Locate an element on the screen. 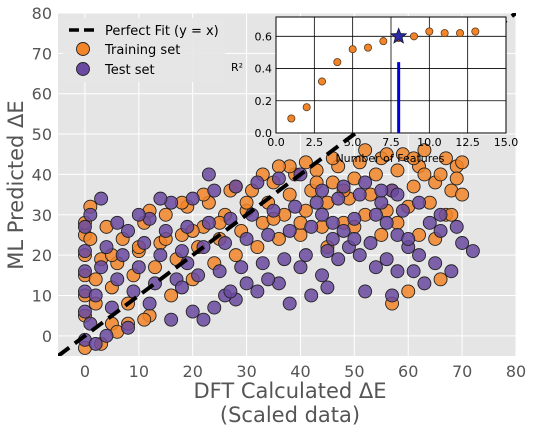  x-tick-label: 0 is located at coordinates (85, 371).